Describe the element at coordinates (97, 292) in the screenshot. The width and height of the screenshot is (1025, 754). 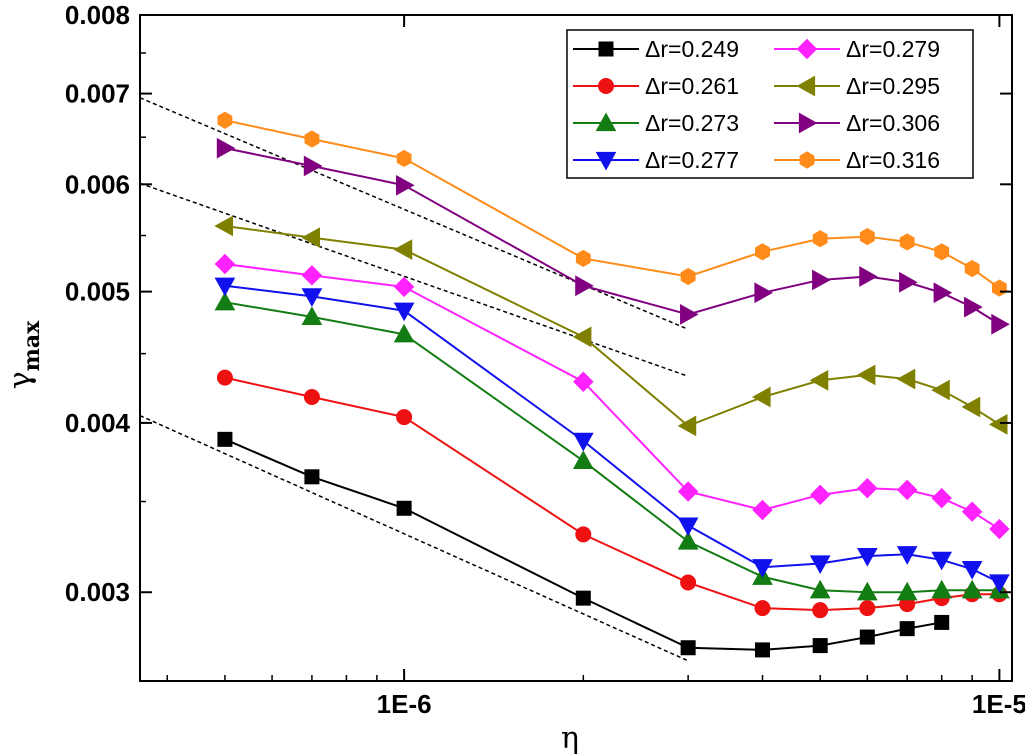
I see `y-tick-label: 0.005` at that location.